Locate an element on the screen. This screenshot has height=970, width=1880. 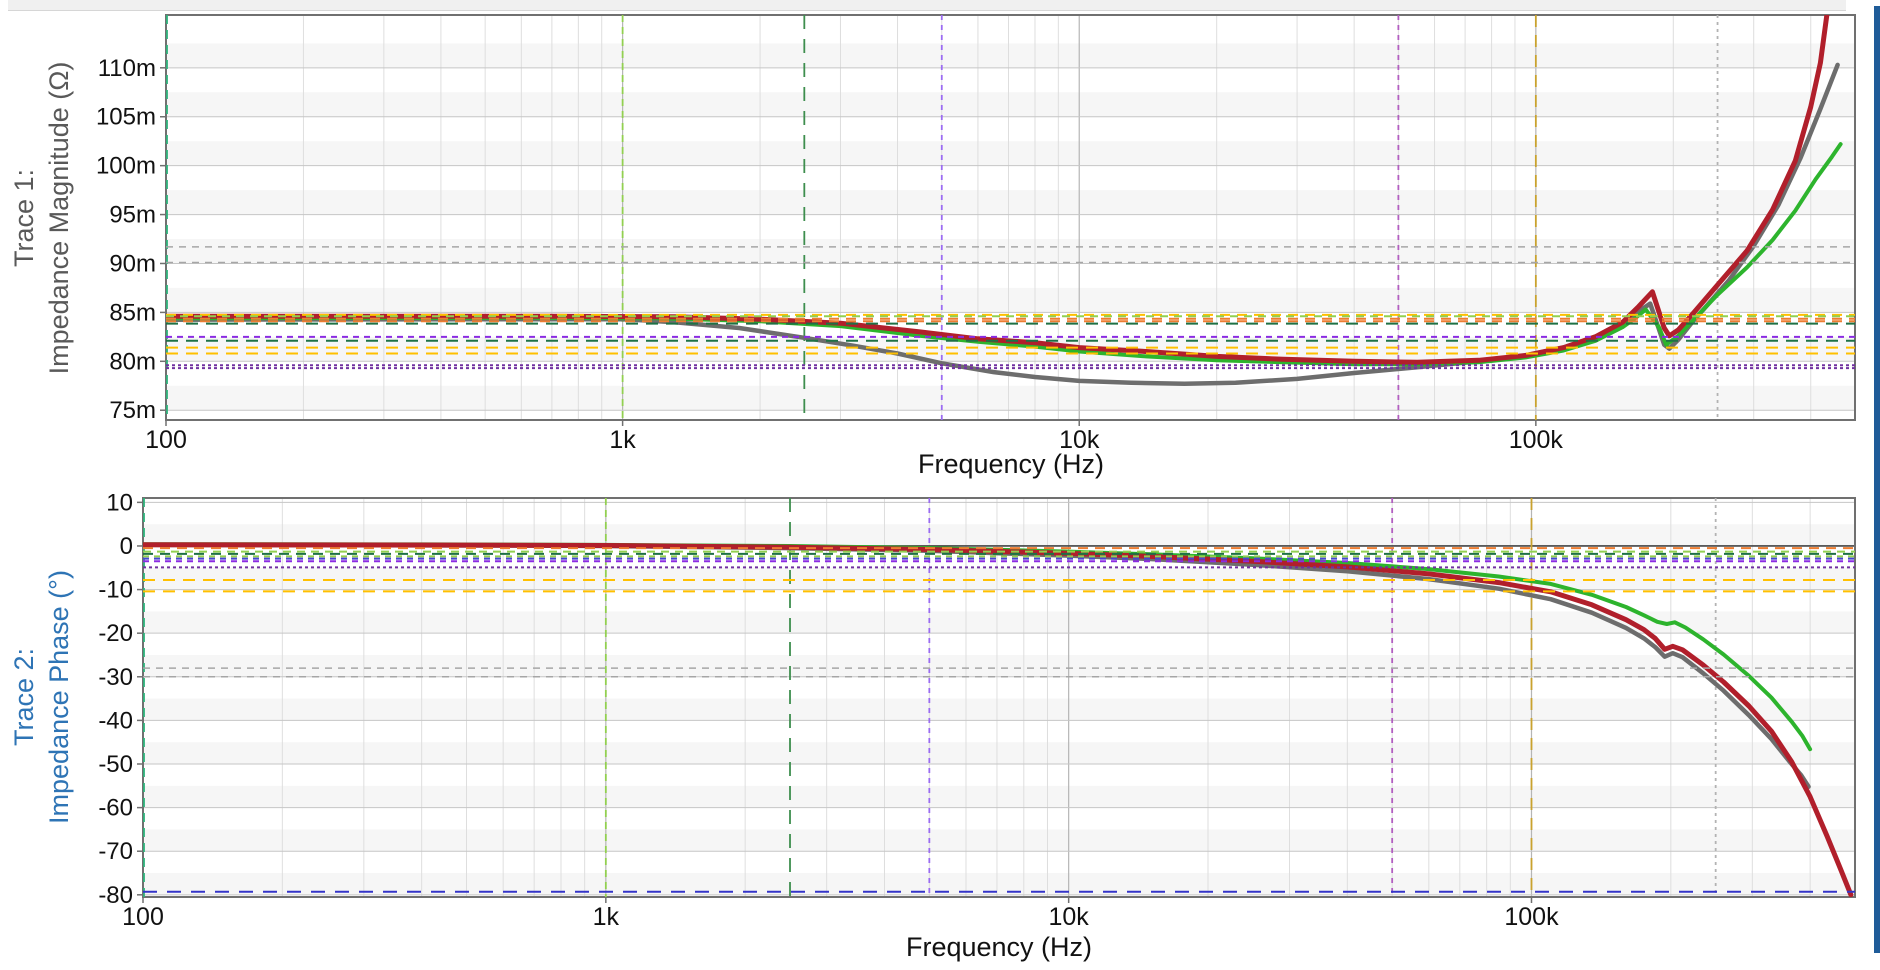
y-tick-label: -30 is located at coordinates (115, 677).